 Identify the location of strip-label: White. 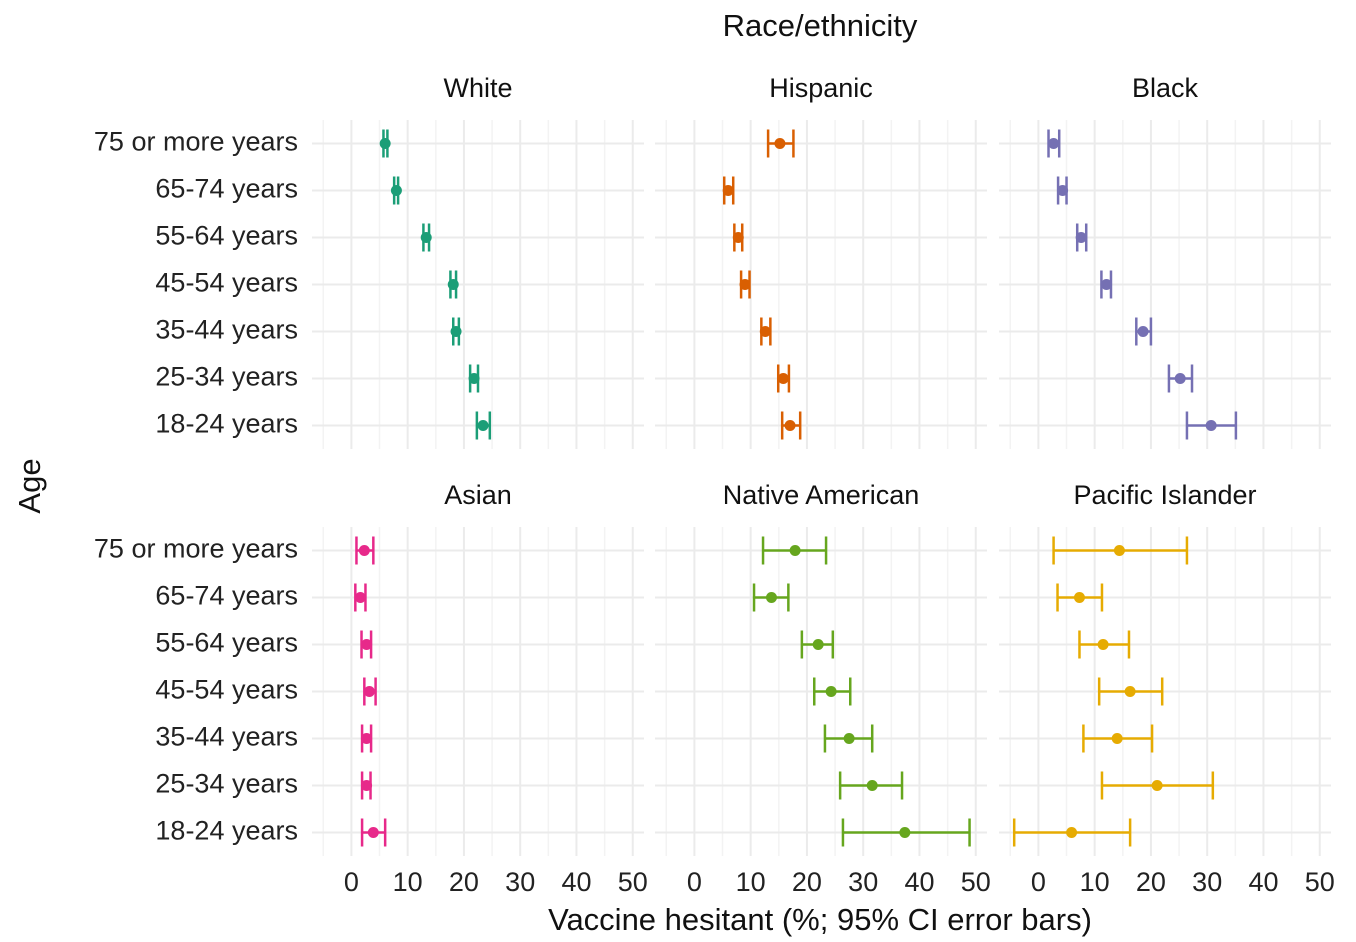
(477, 88).